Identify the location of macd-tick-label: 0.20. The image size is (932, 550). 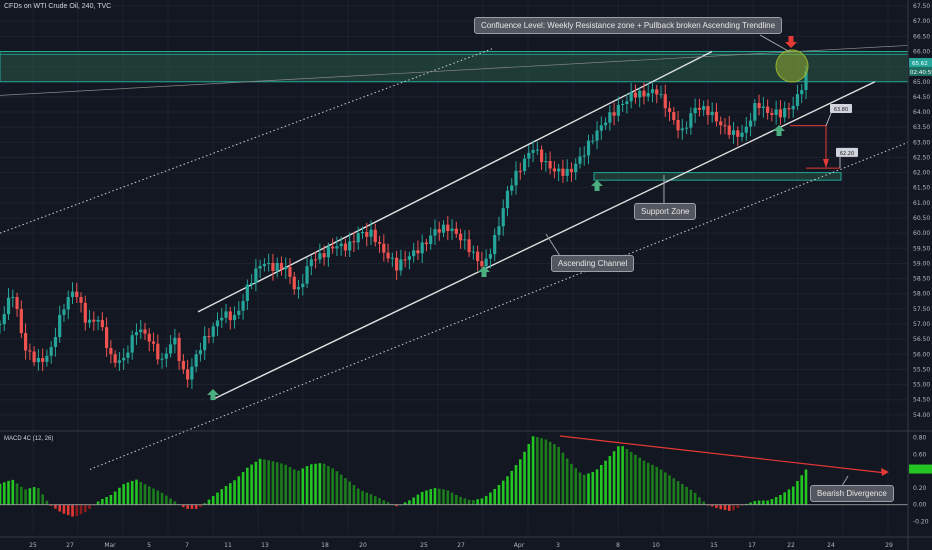
(920, 488).